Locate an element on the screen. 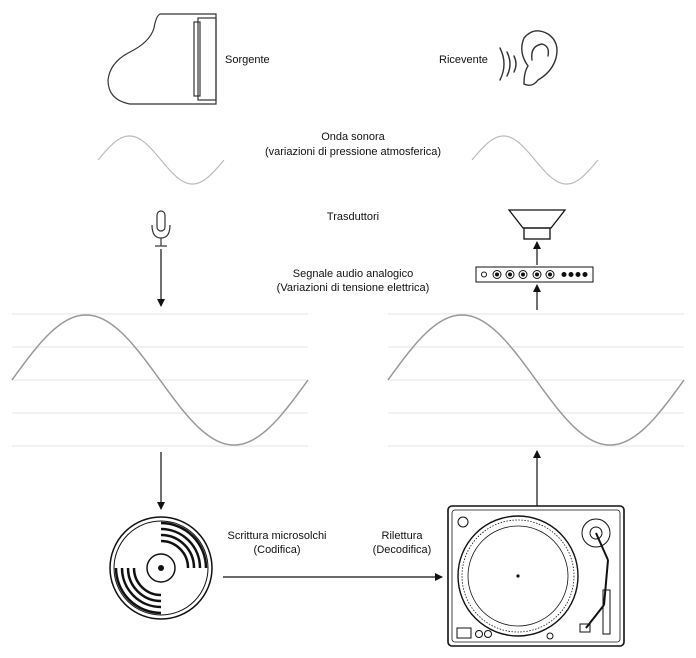  loudspeaker-icon is located at coordinates (537, 224).